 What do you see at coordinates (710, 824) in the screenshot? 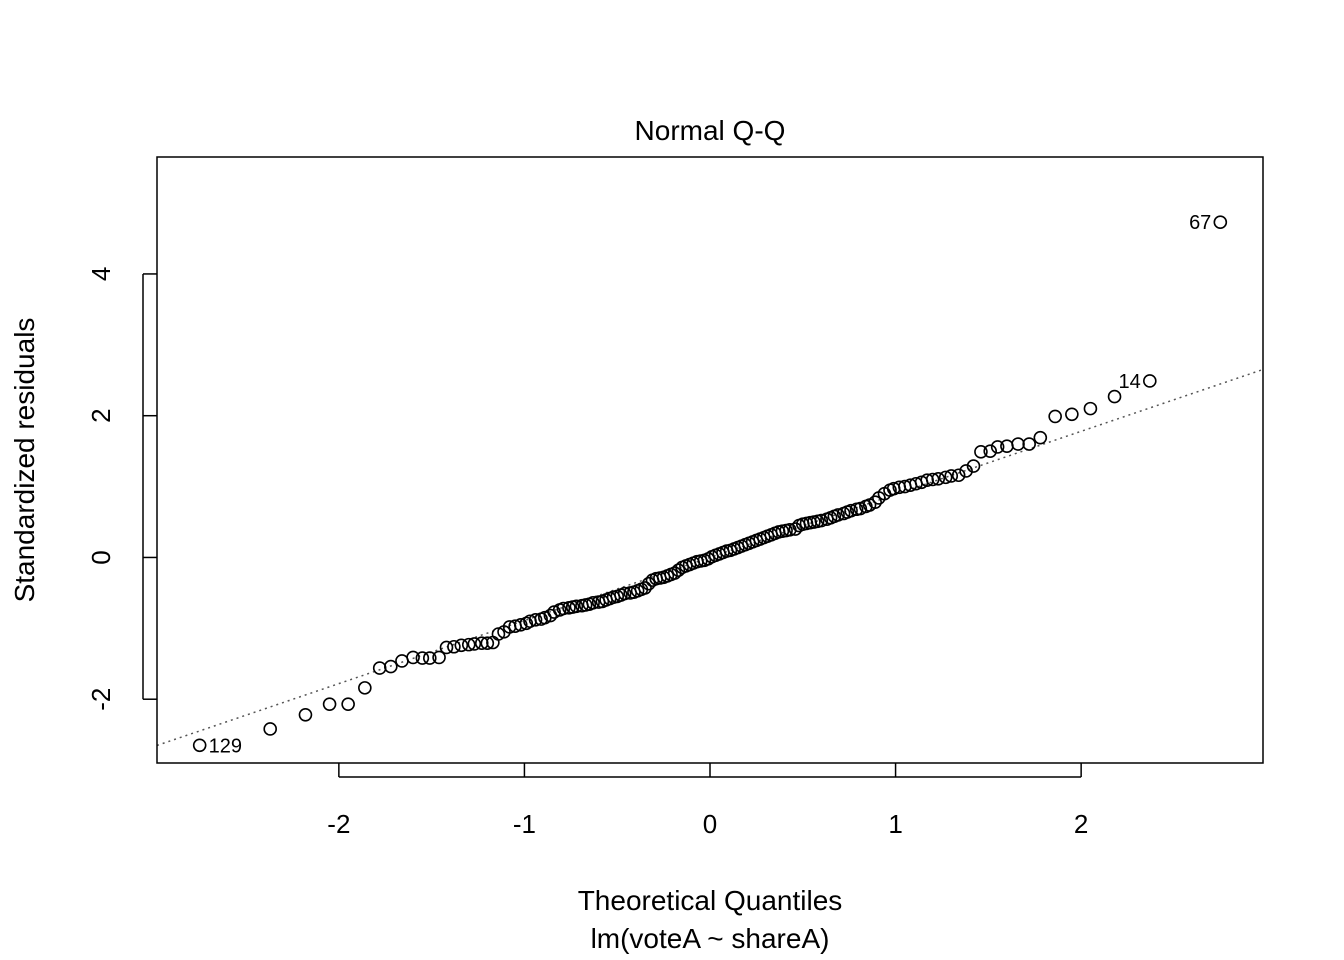
I see `x-tick-label: 0` at bounding box center [710, 824].